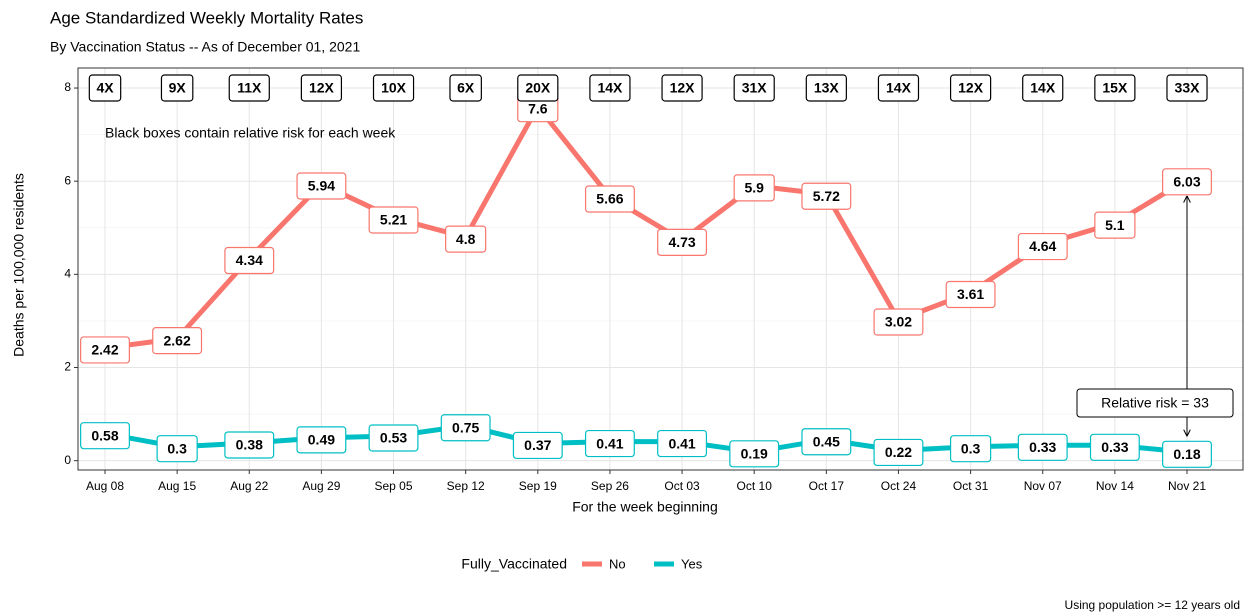 The image size is (1250, 616). What do you see at coordinates (394, 486) in the screenshot?
I see `x-tick-label: Sep 05` at bounding box center [394, 486].